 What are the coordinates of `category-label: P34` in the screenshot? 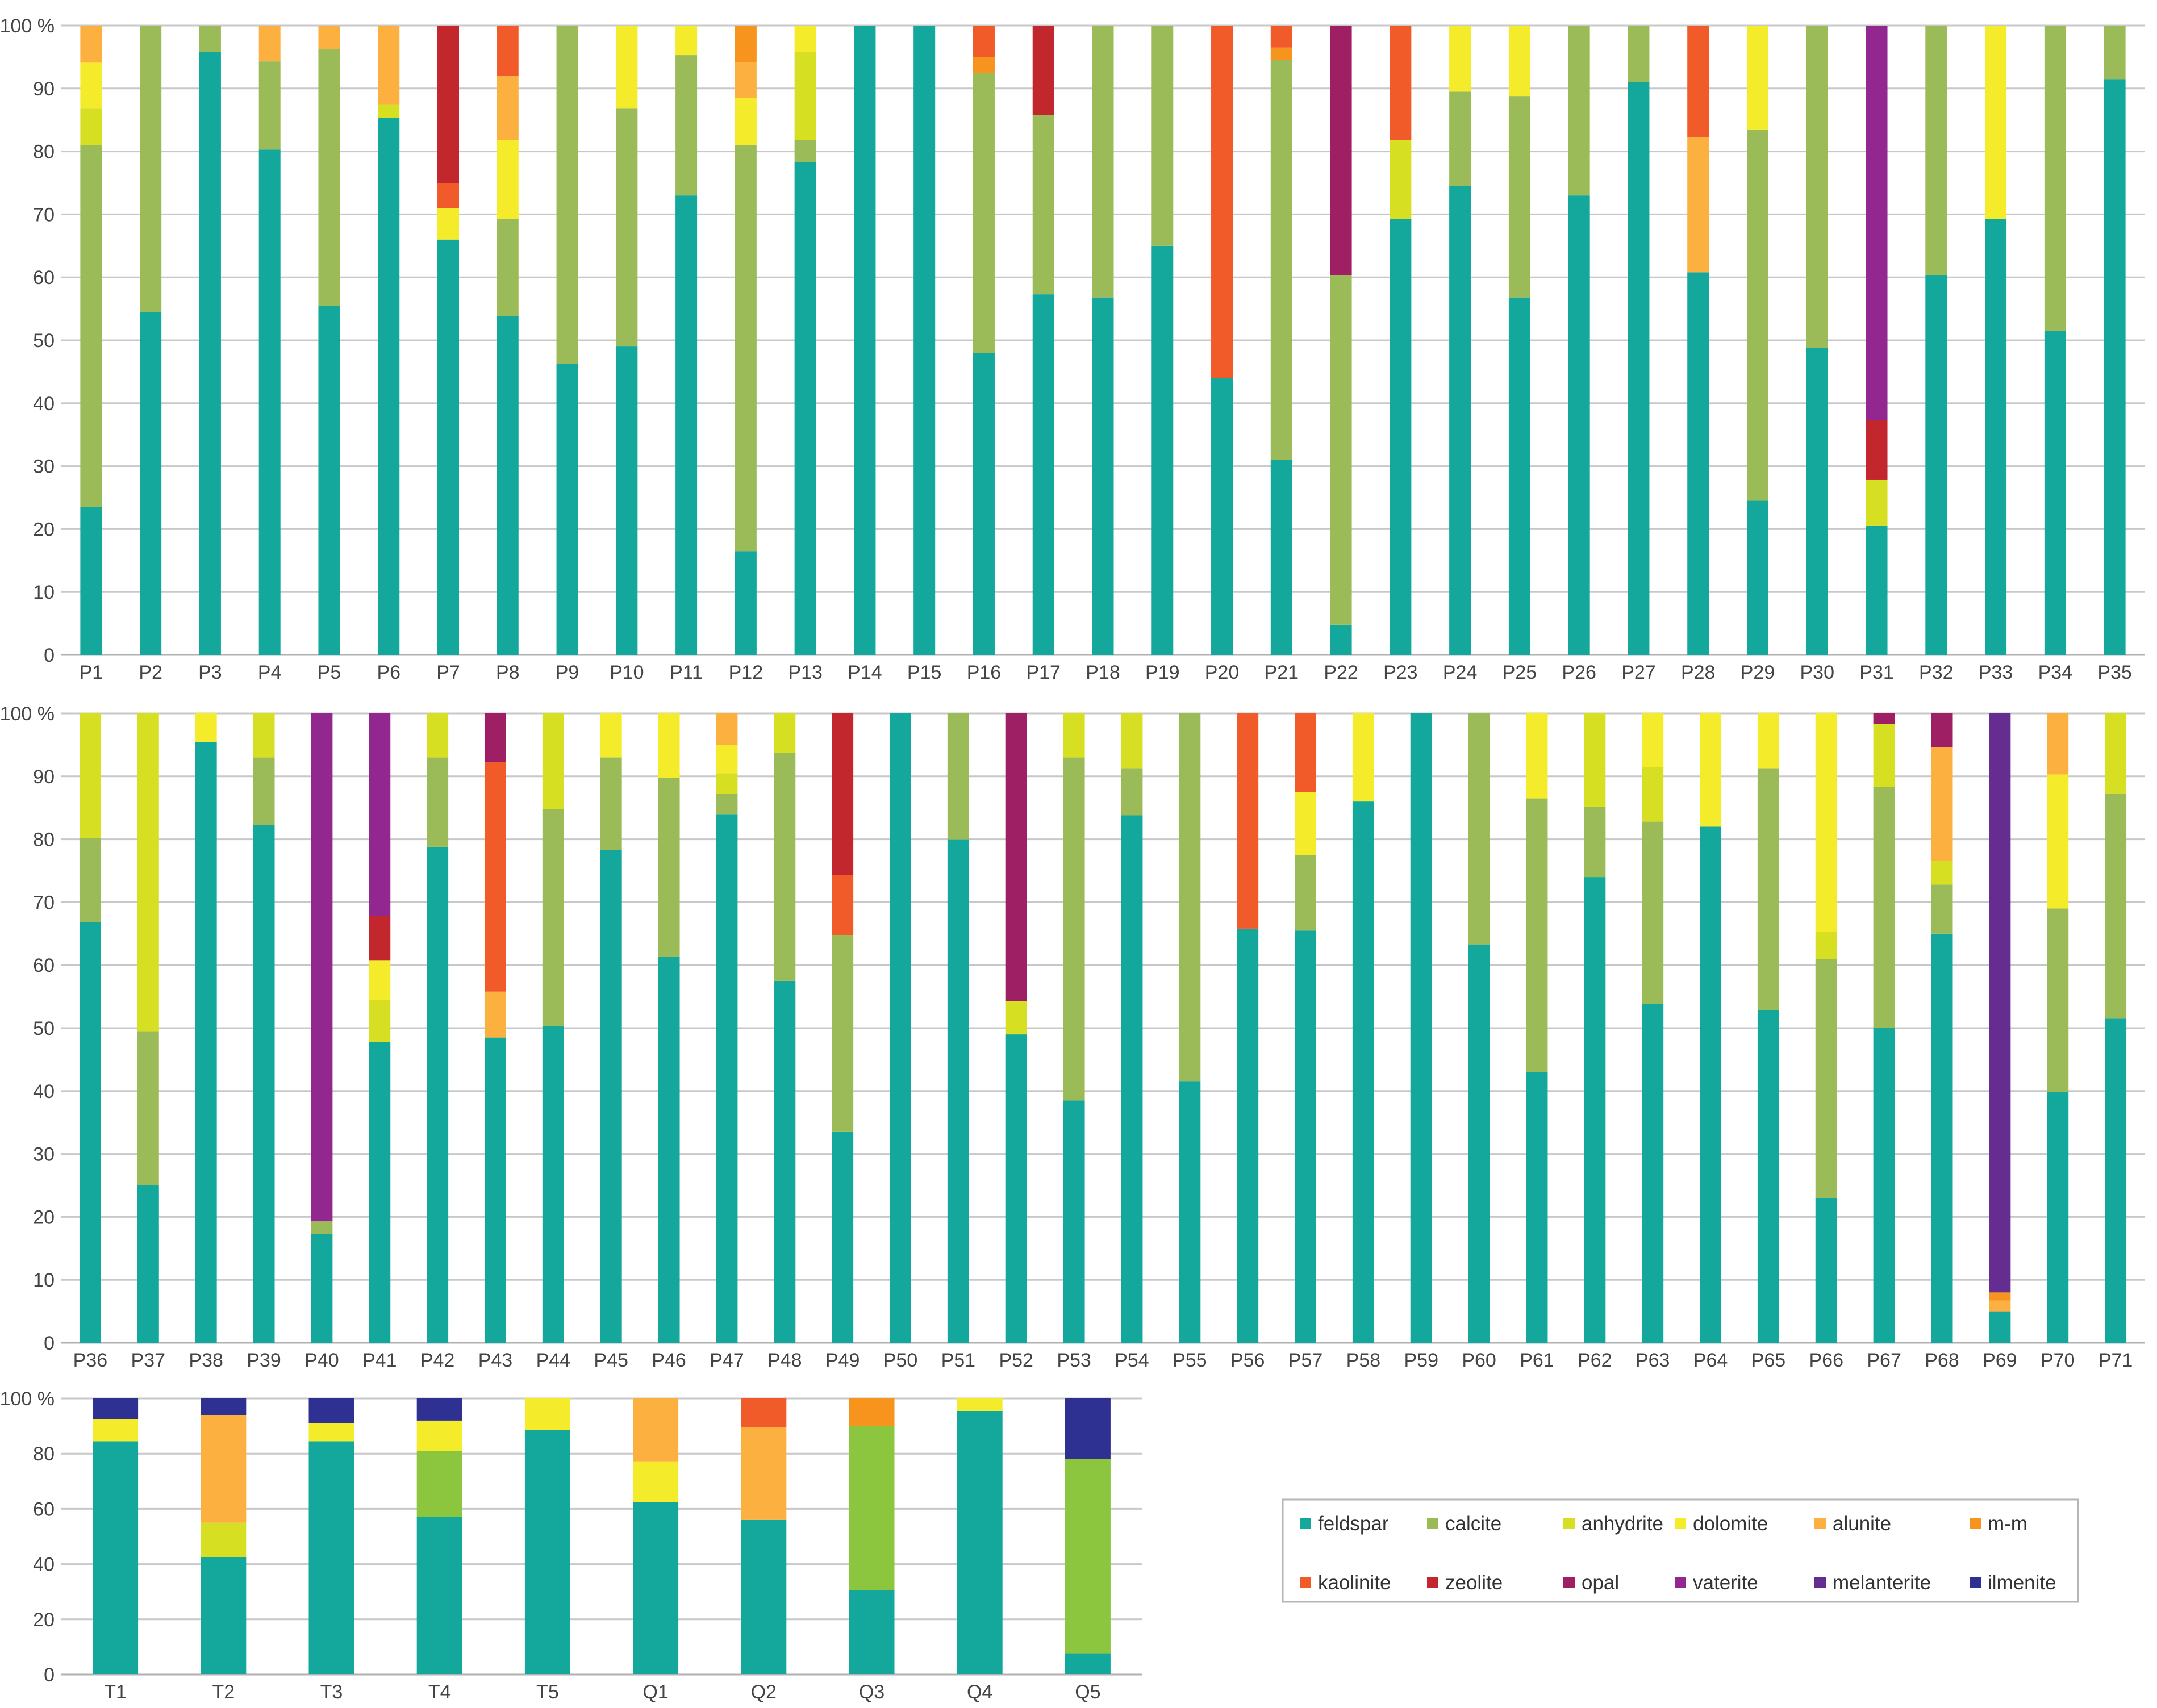 It's located at (2055, 672).